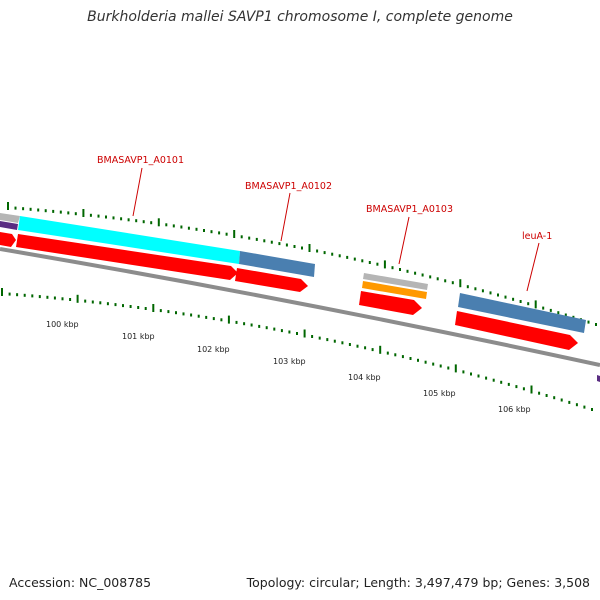 Image resolution: width=600 pixels, height=600 pixels. What do you see at coordinates (10, 218) in the screenshot?
I see `feature-gray-left` at bounding box center [10, 218].